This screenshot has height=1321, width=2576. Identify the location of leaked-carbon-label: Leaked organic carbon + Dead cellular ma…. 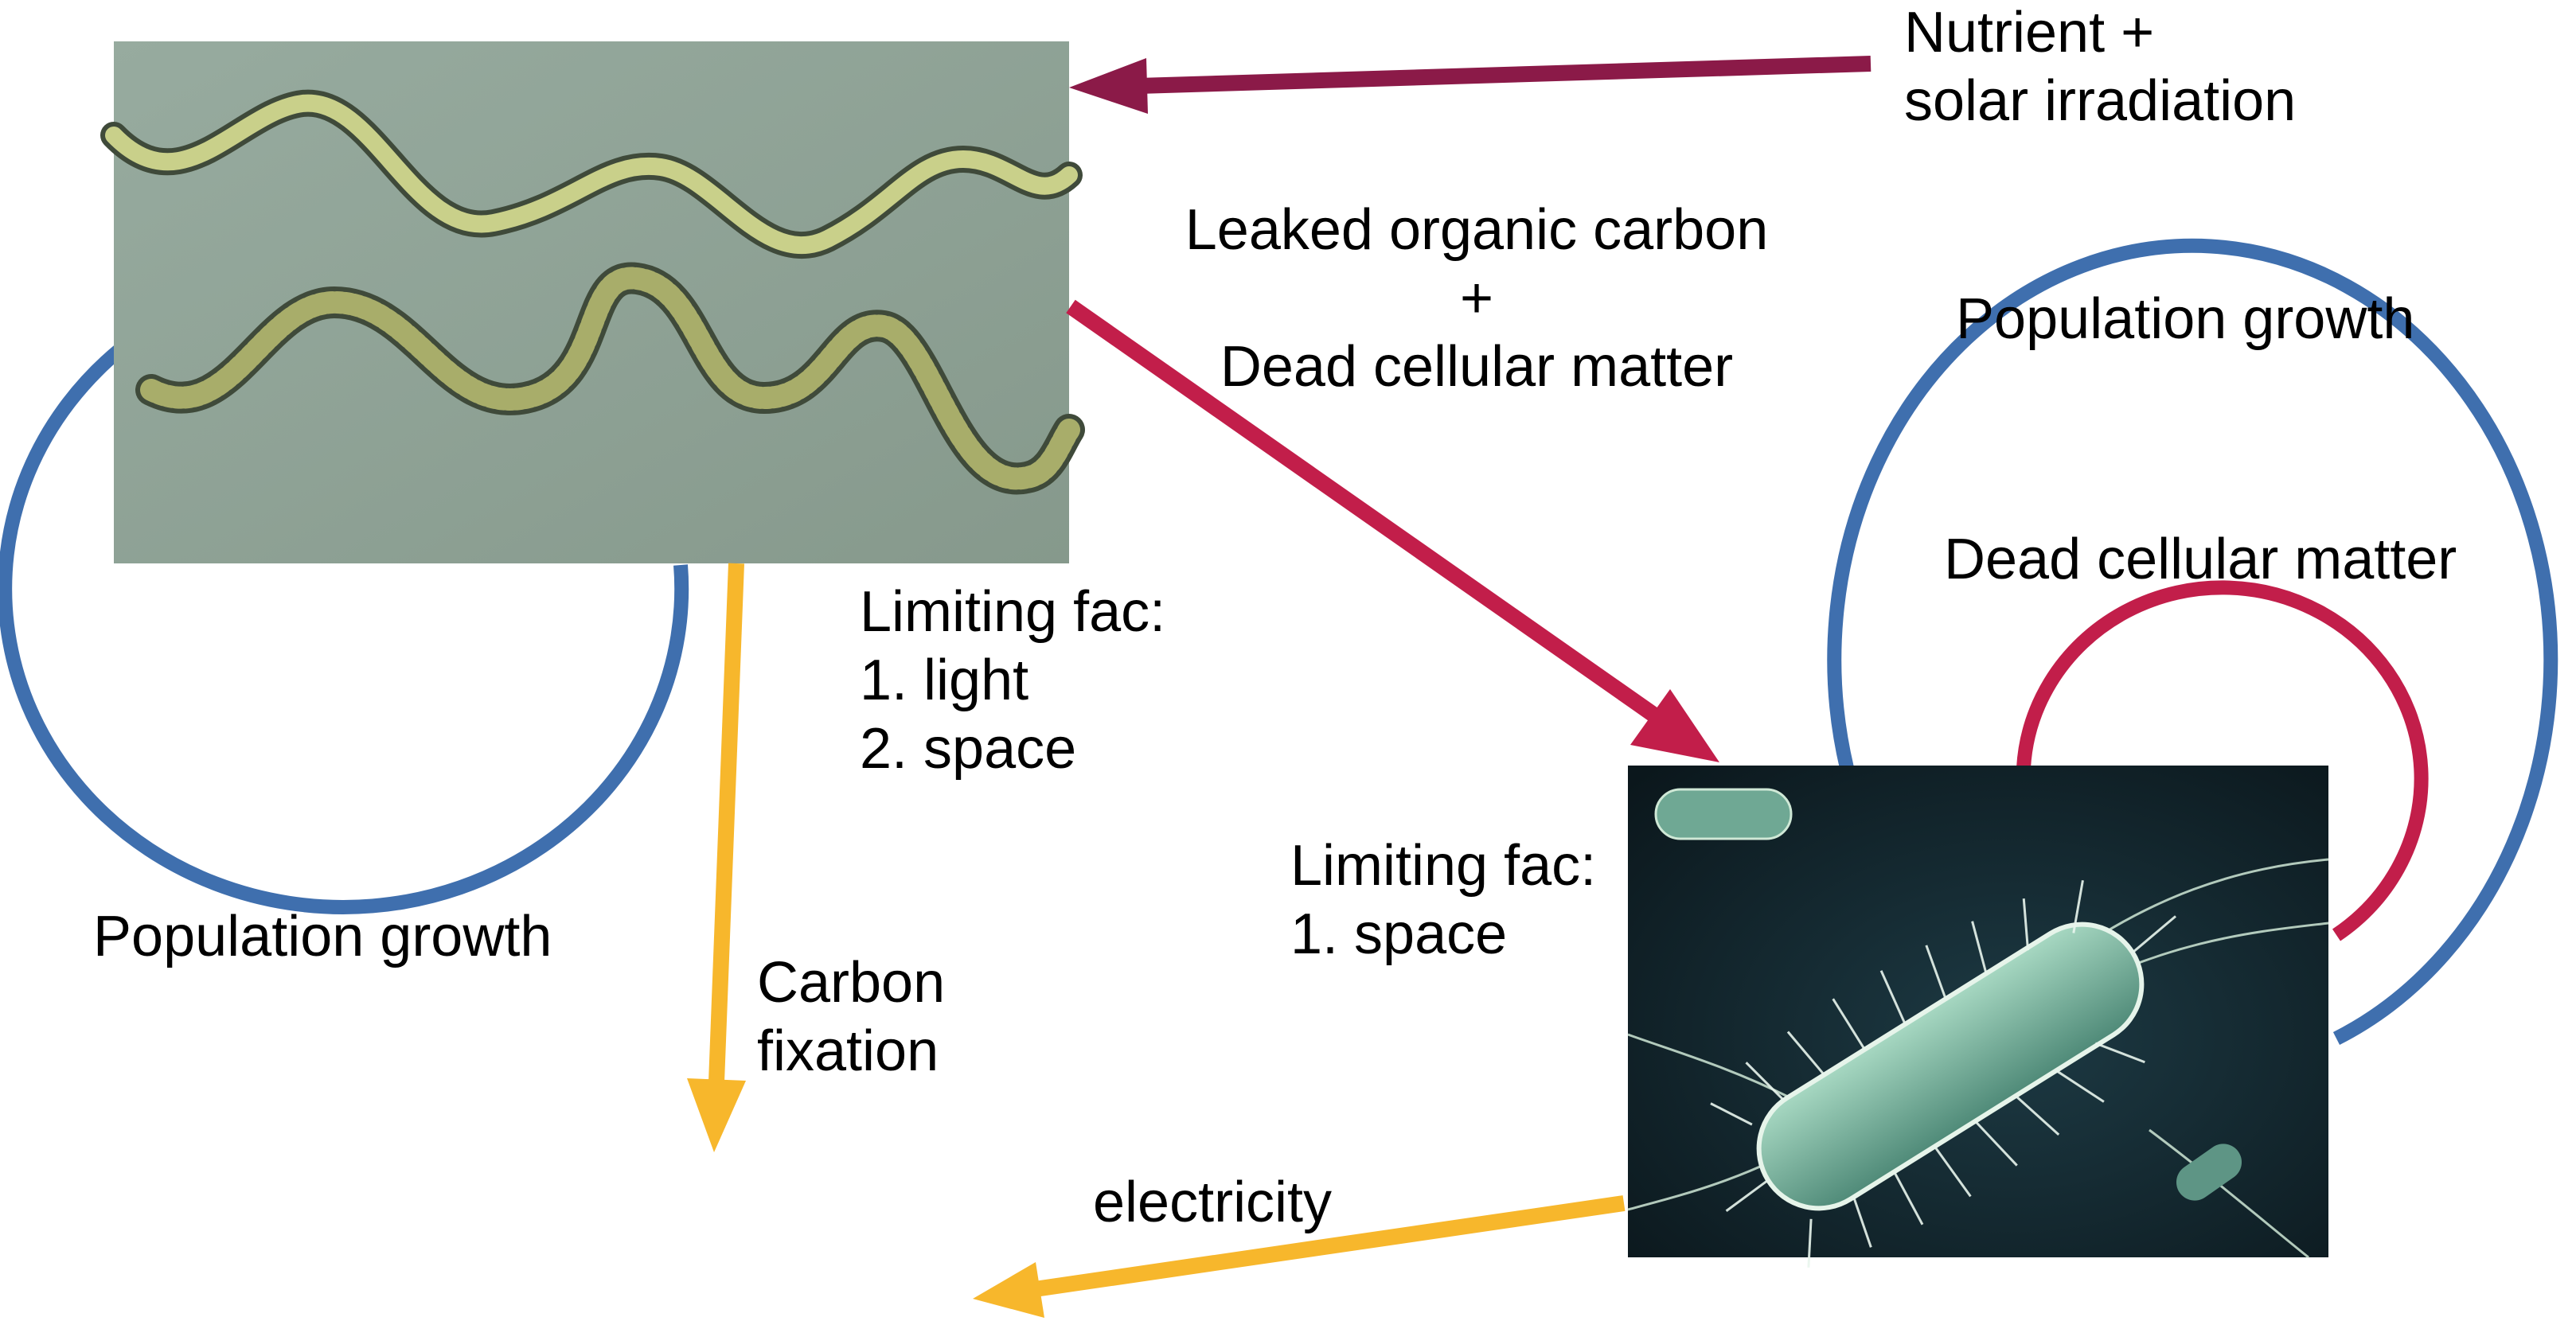
(1477, 298).